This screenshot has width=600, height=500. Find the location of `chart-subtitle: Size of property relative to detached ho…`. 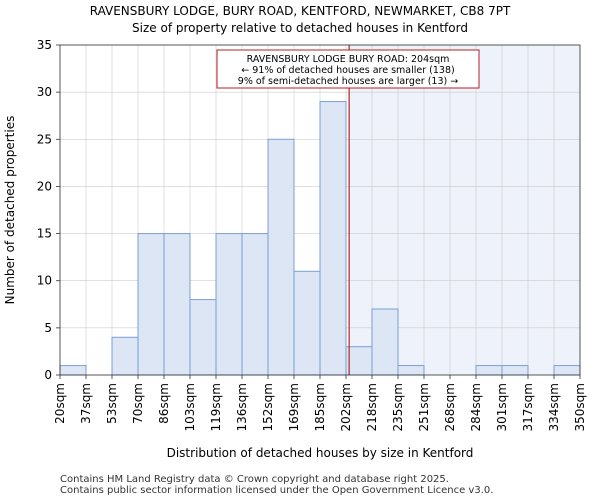

chart-subtitle: Size of property relative to detached ho… is located at coordinates (300, 28).